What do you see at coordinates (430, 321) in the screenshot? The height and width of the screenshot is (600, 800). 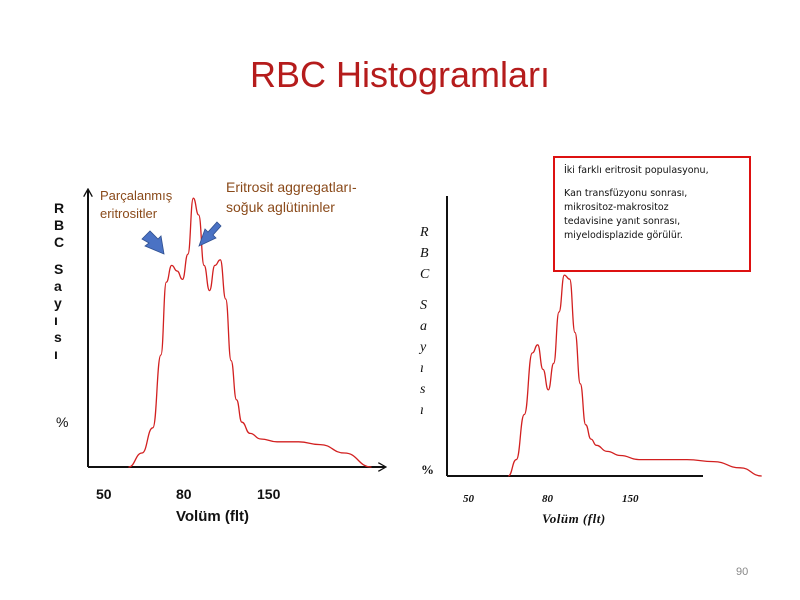 I see `right-y-axis-label: R B C S a y ı s ı` at bounding box center [430, 321].